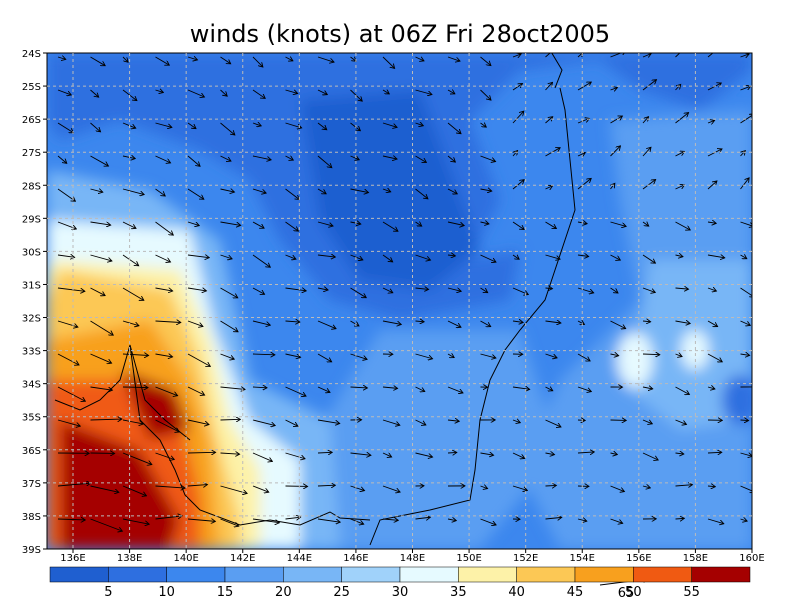  I want to click on lon-label: 150E, so click(468, 558).